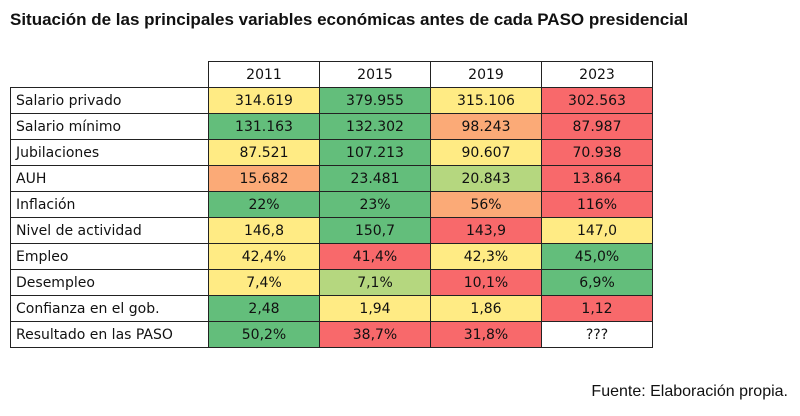 The width and height of the screenshot is (800, 416). I want to click on value-cell: 42,4%, so click(264, 256).